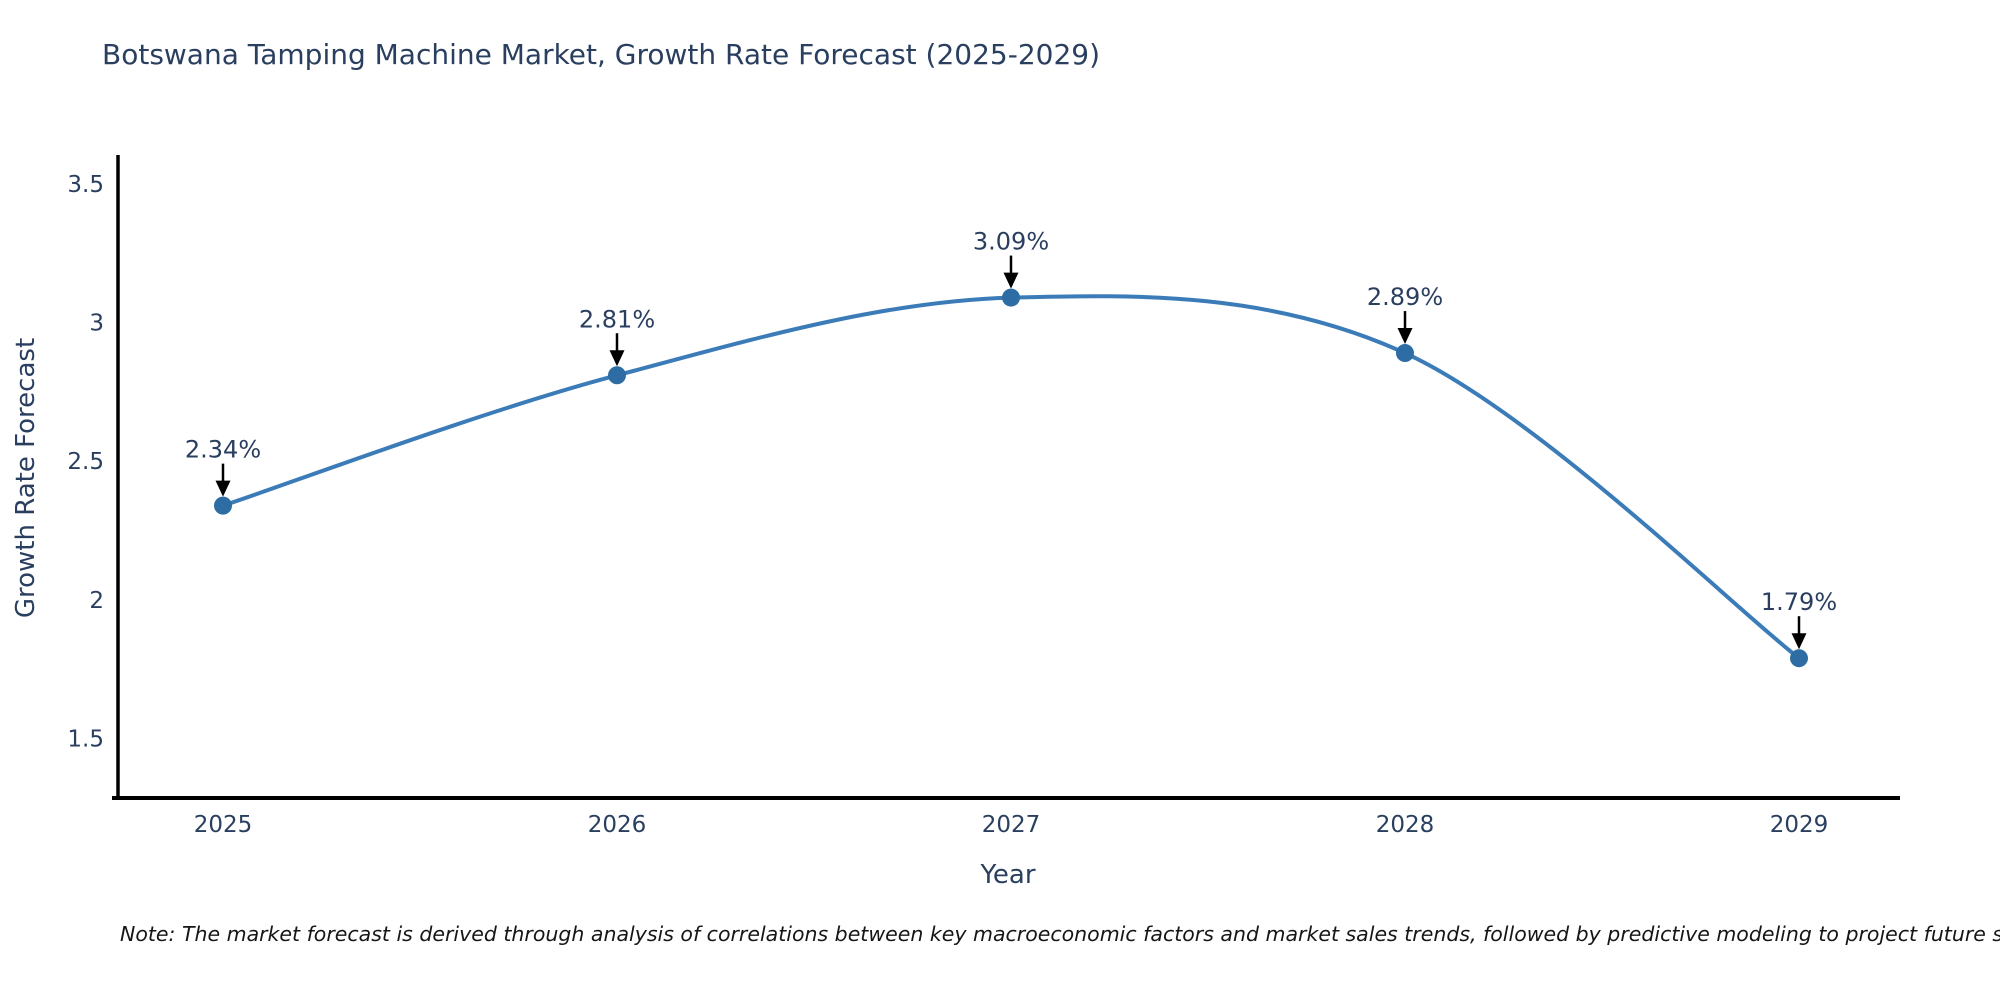  Describe the element at coordinates (85, 740) in the screenshot. I see `y-tick-label: 1.5` at that location.